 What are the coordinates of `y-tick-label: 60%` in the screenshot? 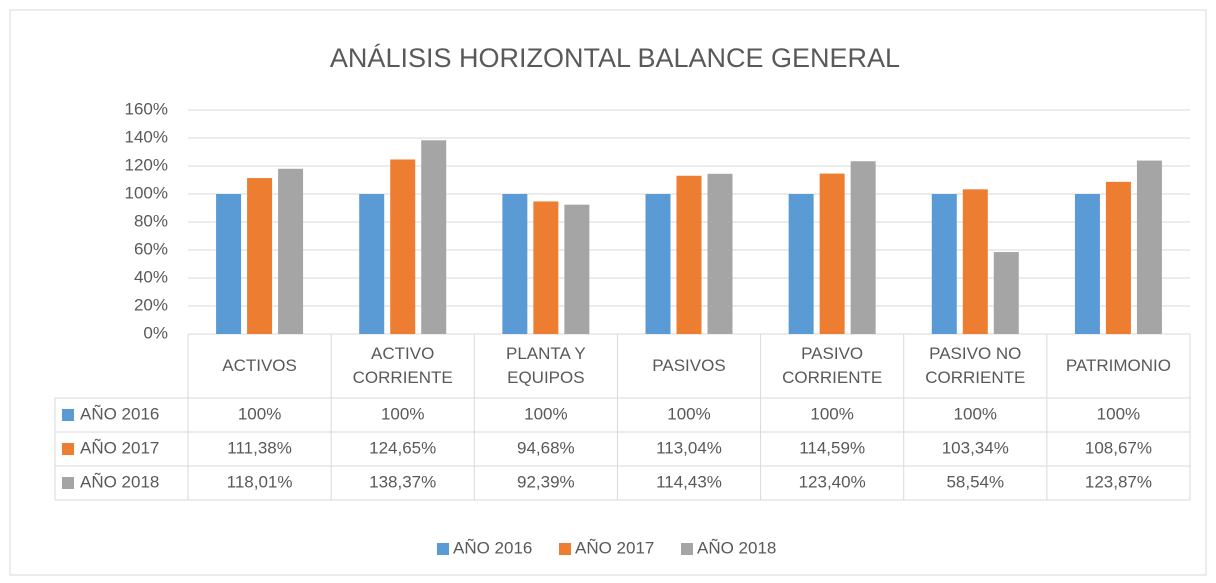 It's located at (151, 248).